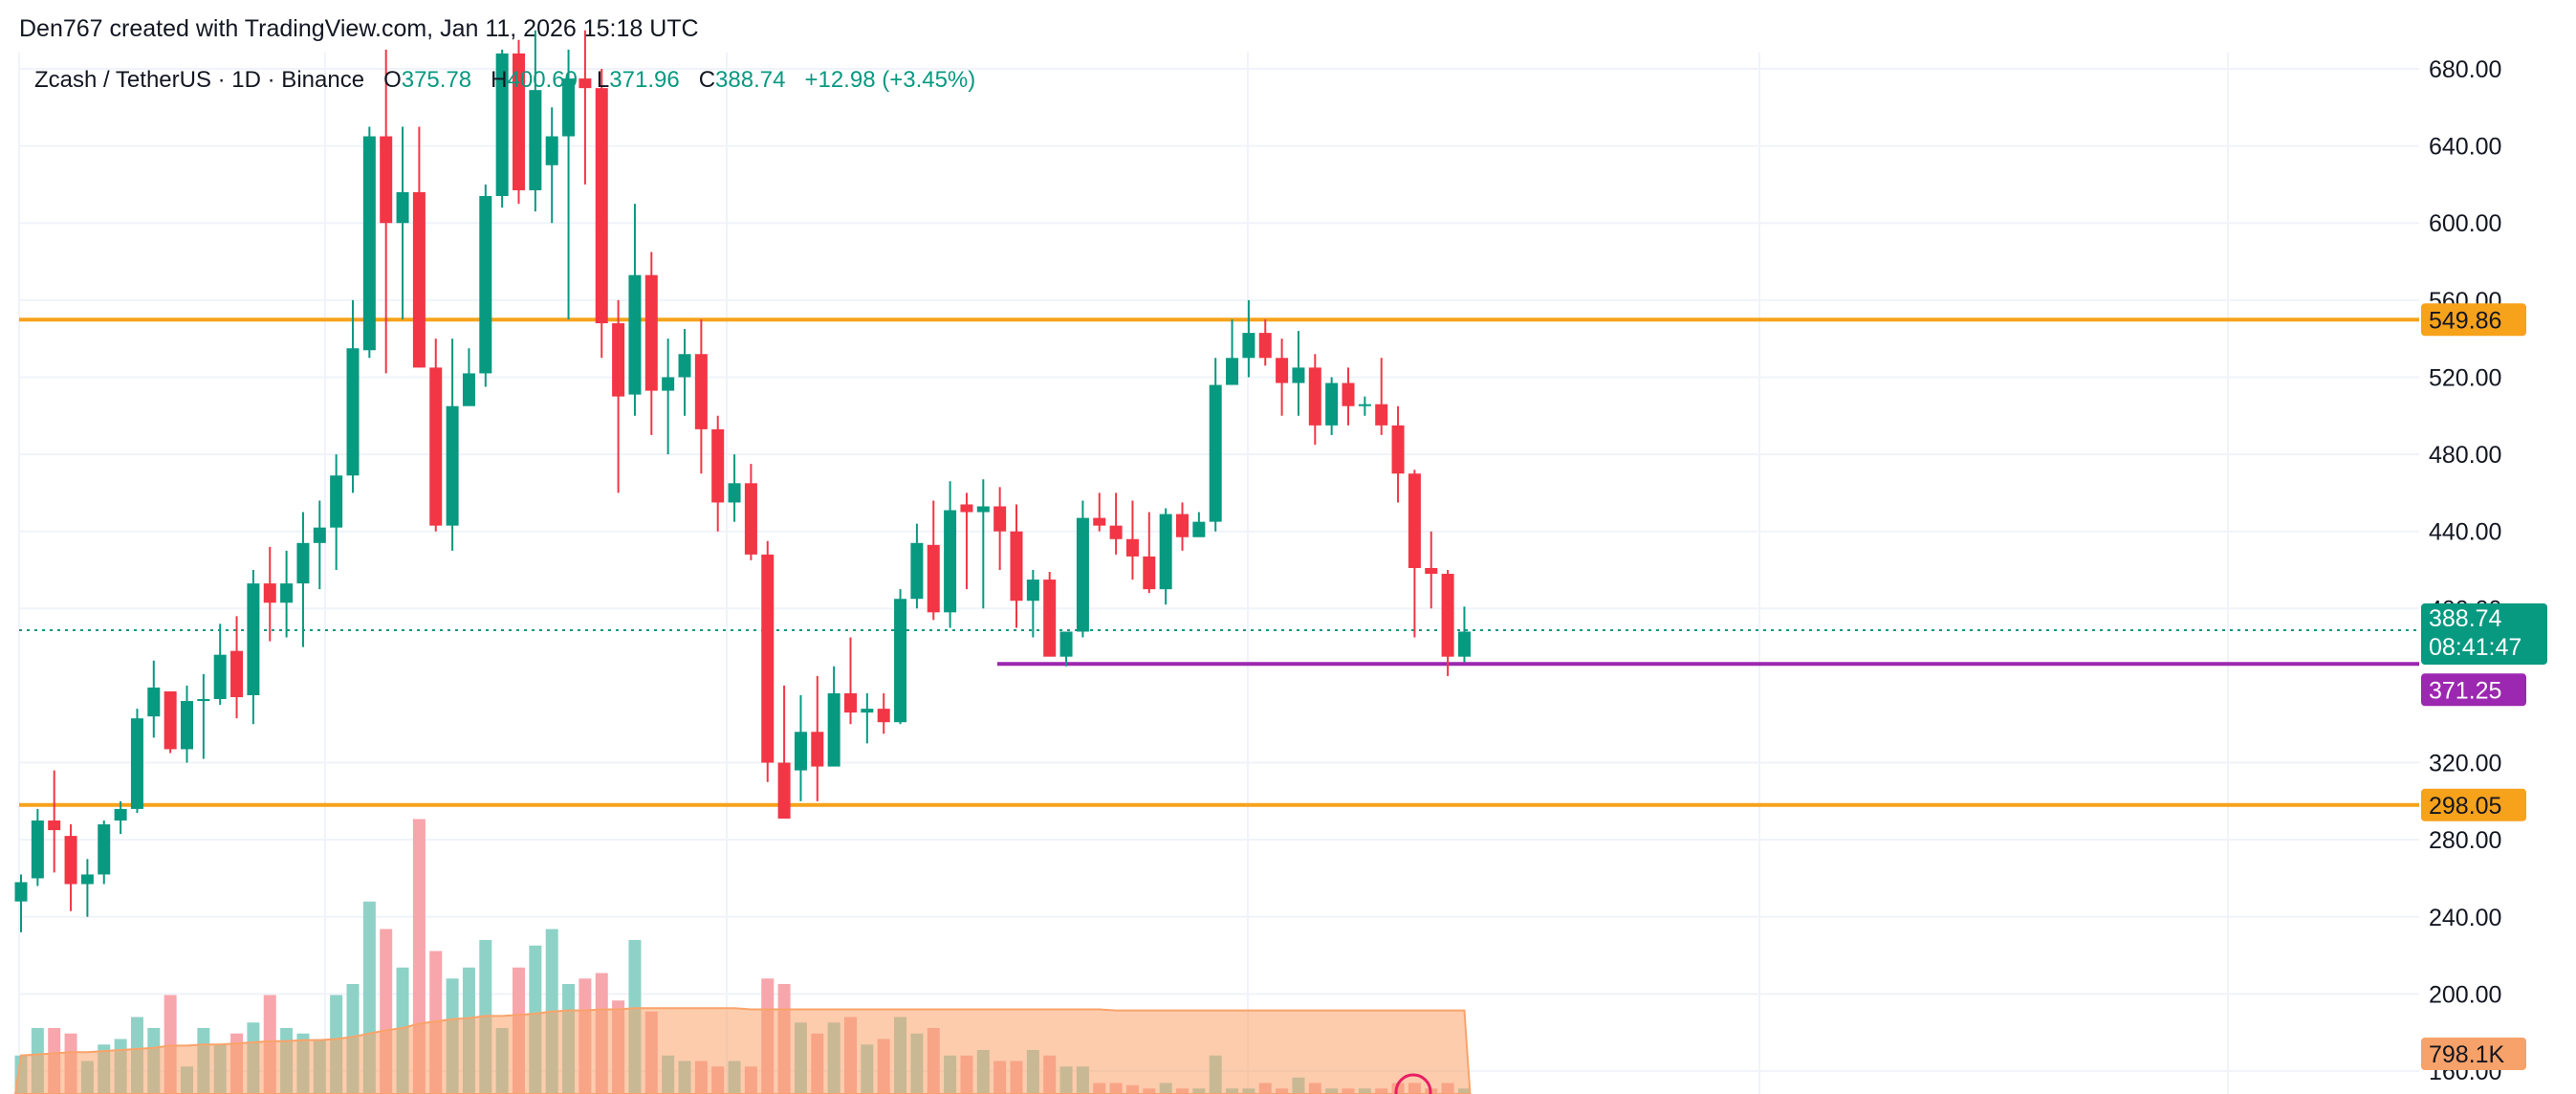 The width and height of the screenshot is (2576, 1094). Describe the element at coordinates (890, 80) in the screenshot. I see `legend-change: +12.98 (+3.45%)` at that location.